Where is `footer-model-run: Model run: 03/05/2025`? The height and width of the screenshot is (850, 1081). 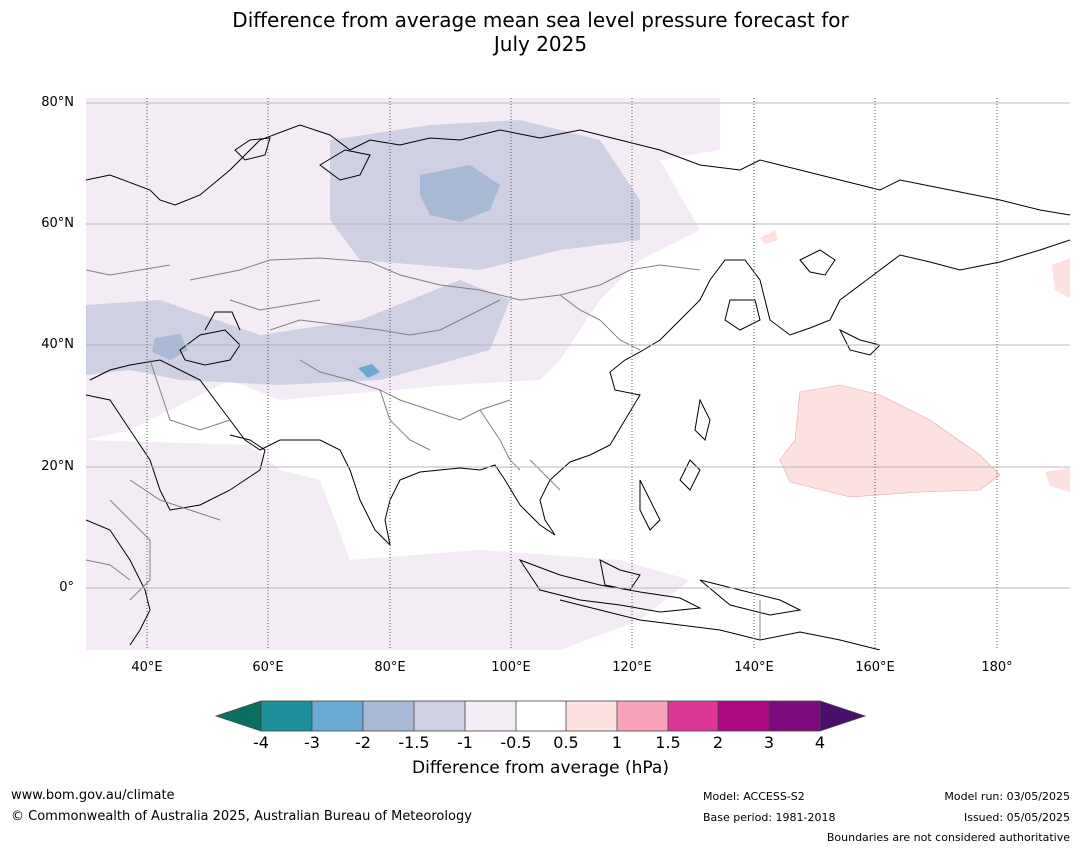 footer-model-run: Model run: 03/05/2025 is located at coordinates (1007, 796).